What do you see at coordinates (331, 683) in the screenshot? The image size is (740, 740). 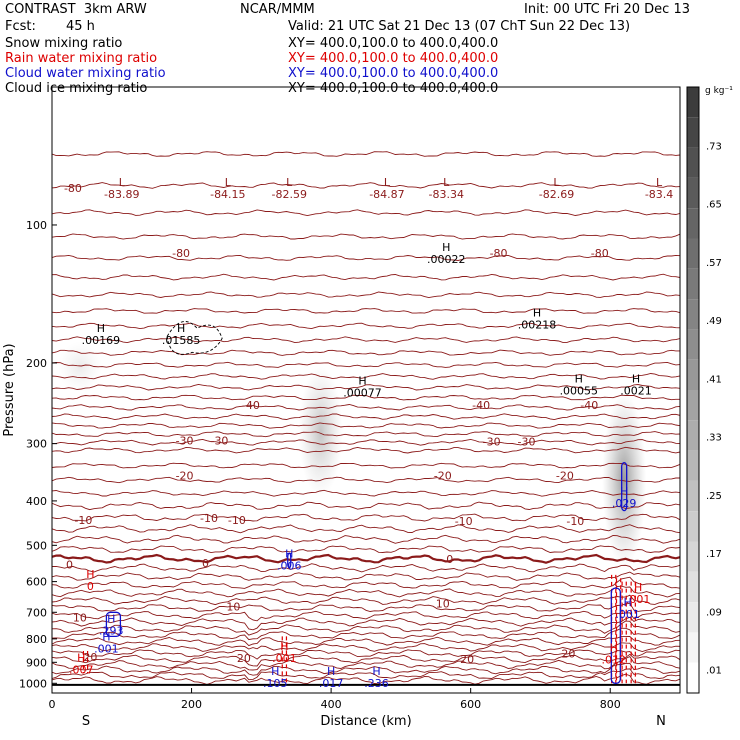 I see `extremum-value: .017` at bounding box center [331, 683].